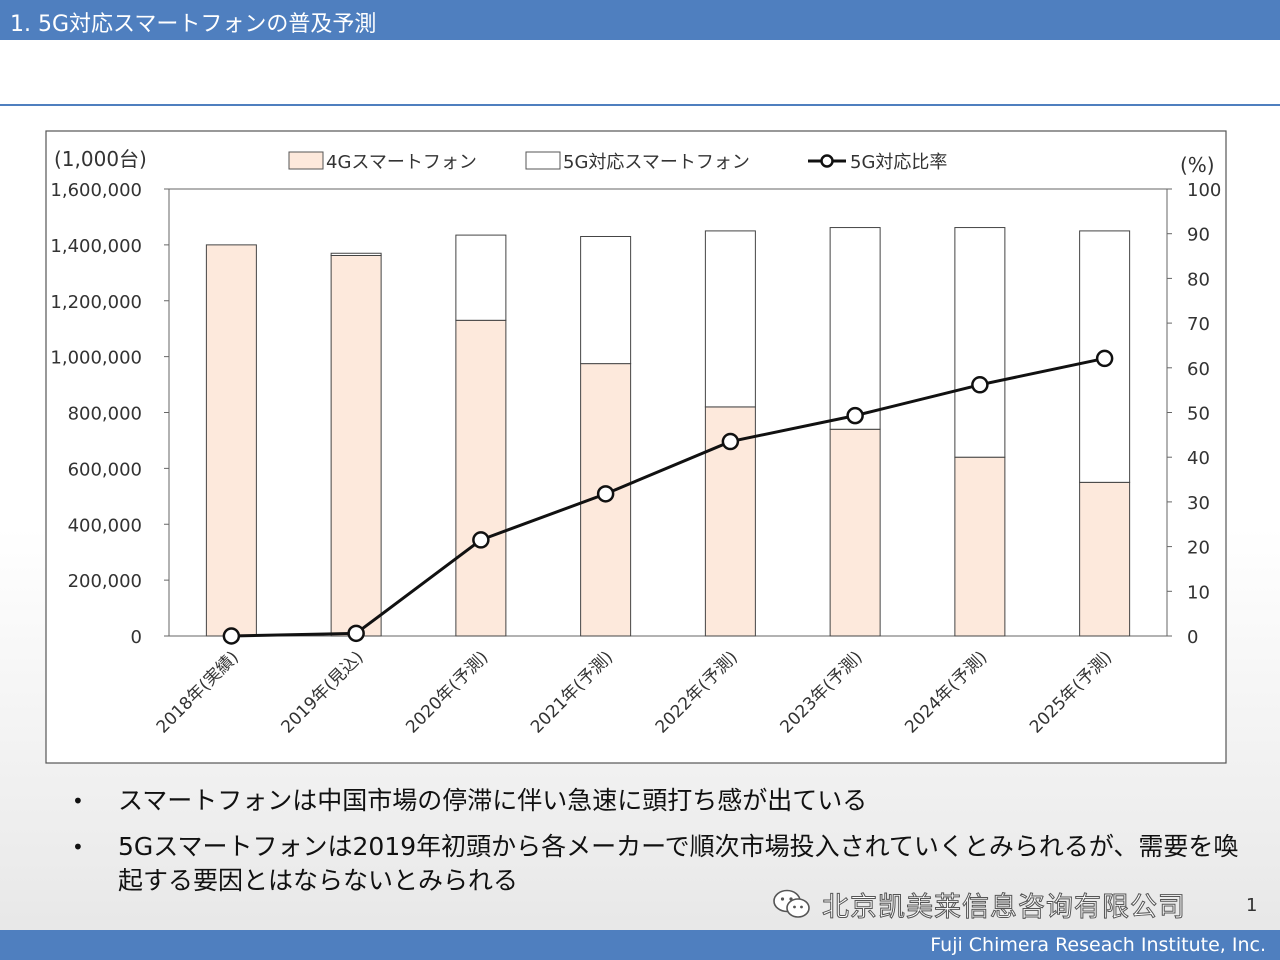 The image size is (1280, 960). I want to click on y-right-tick-label: 90, so click(1198, 235).